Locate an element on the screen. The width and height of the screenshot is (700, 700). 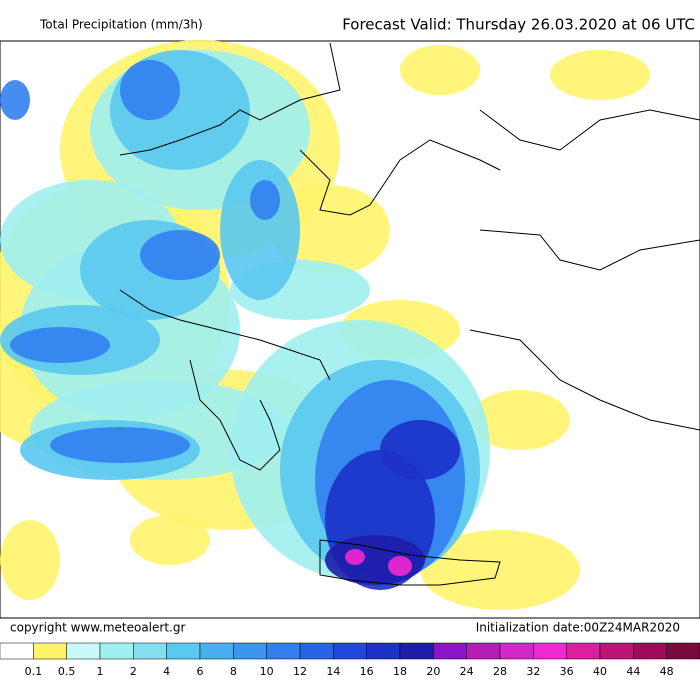
colorbar-label: 14 is located at coordinates (333, 671).